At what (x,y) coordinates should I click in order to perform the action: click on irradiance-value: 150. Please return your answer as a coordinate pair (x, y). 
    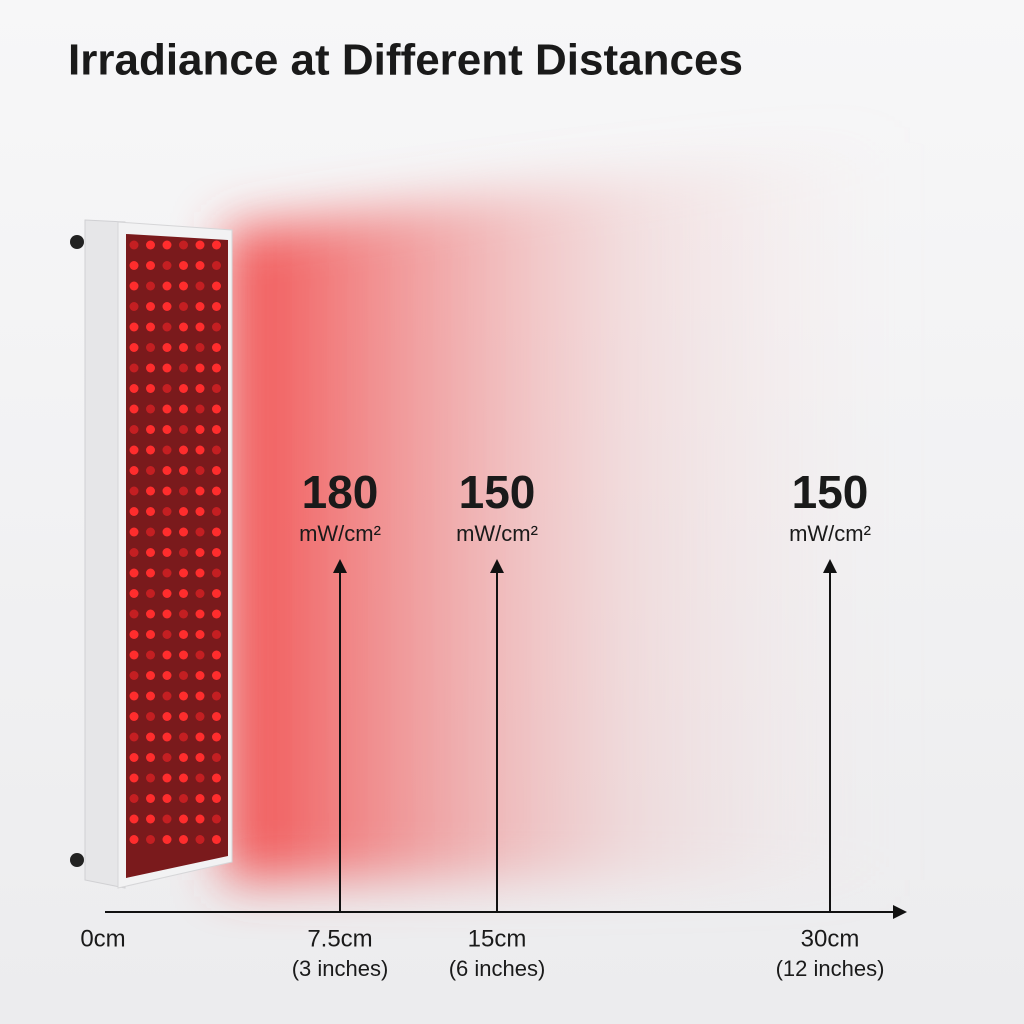
    Looking at the image, I should click on (497, 492).